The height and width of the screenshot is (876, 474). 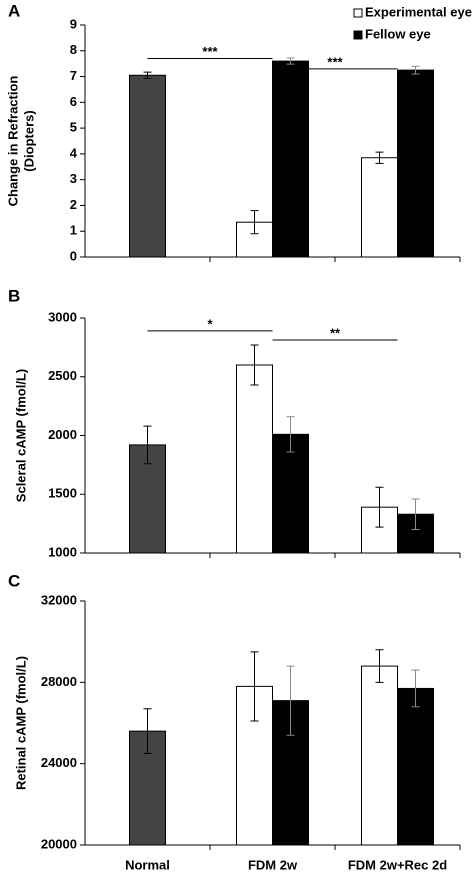 I want to click on y-tick-label: 24000, so click(x=59, y=762).